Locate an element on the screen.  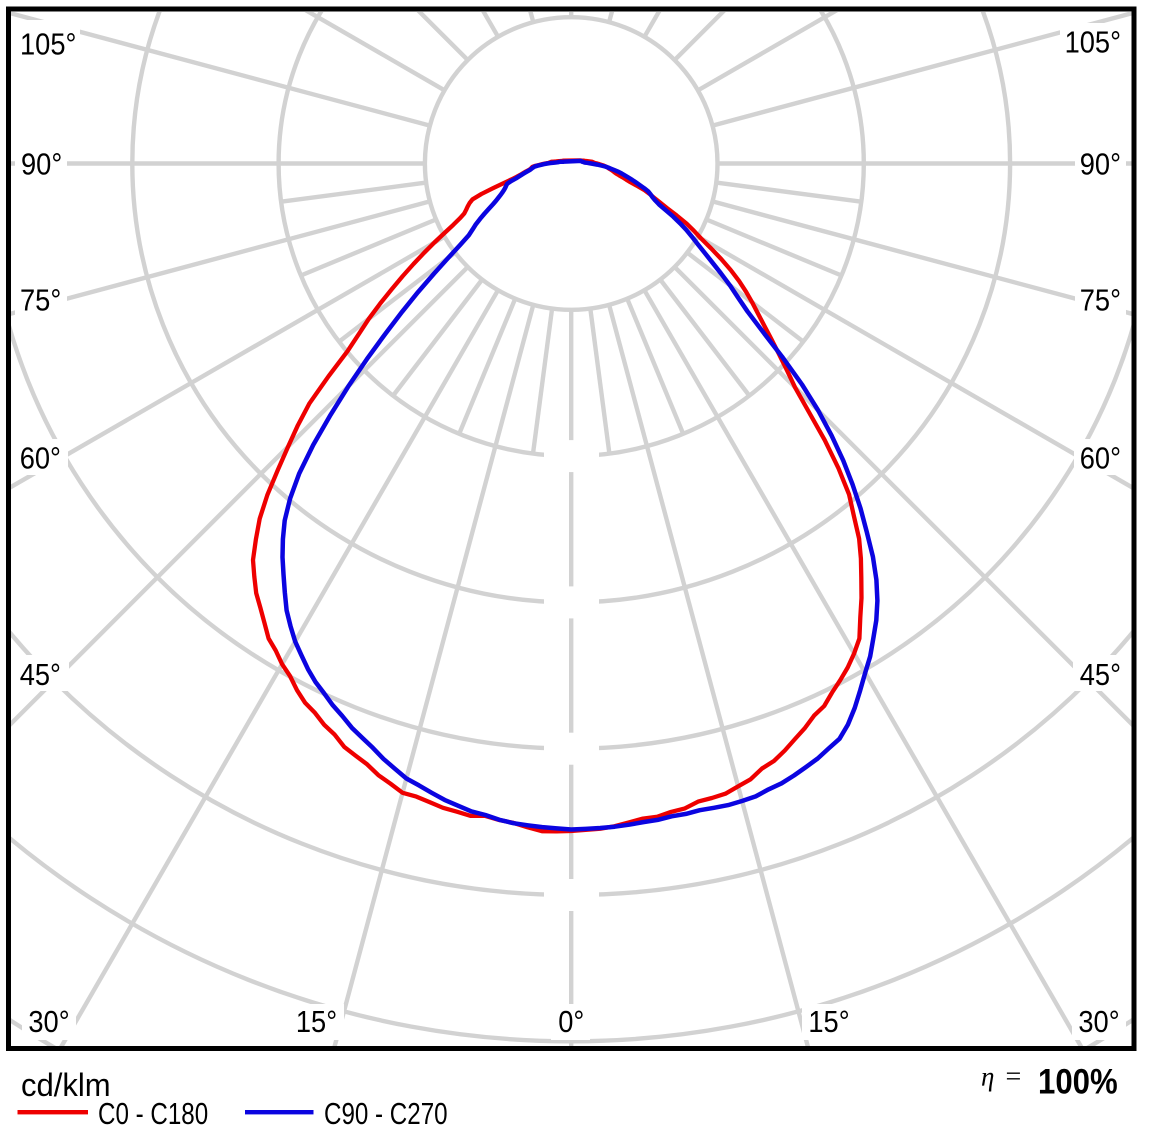
svg-text: C90 - C270 is located at coordinates (386, 1113).